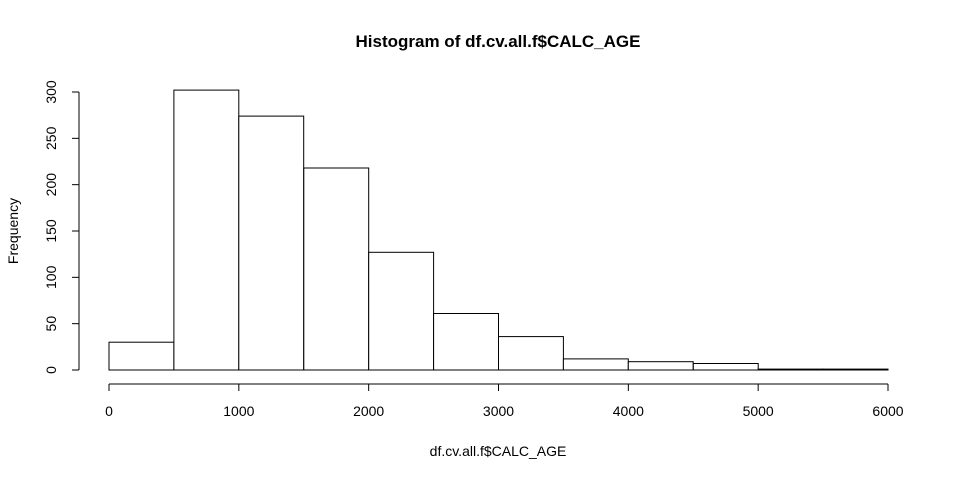 This screenshot has width=960, height=480. What do you see at coordinates (504, 401) in the screenshot?
I see `x-axis: 0 1000 2000 3000 4000 5000 6000` at bounding box center [504, 401].